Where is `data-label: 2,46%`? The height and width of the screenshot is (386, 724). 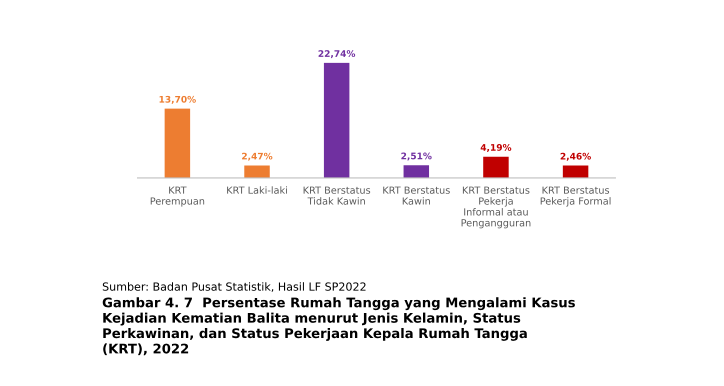
data-label: 2,46% is located at coordinates (575, 156).